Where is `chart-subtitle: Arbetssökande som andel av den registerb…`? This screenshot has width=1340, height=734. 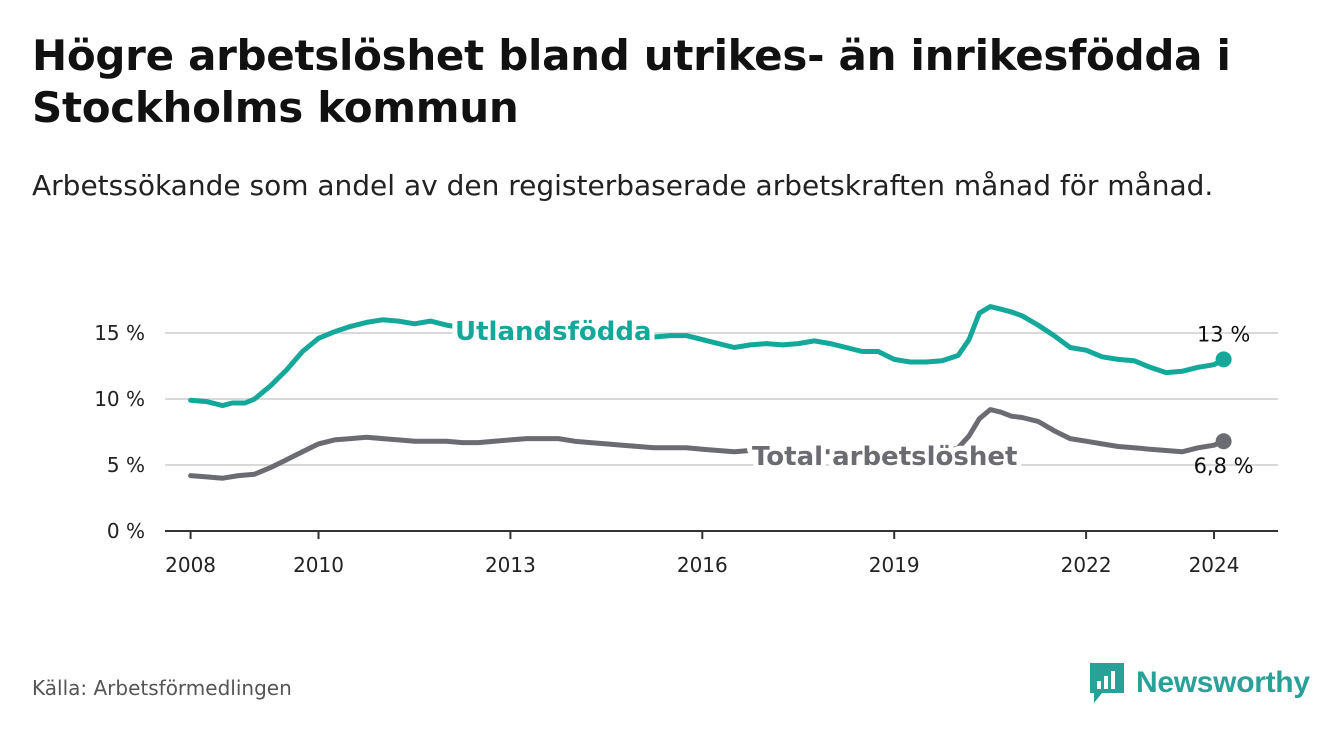 chart-subtitle: Arbetssökande som andel av den registerb… is located at coordinates (623, 185).